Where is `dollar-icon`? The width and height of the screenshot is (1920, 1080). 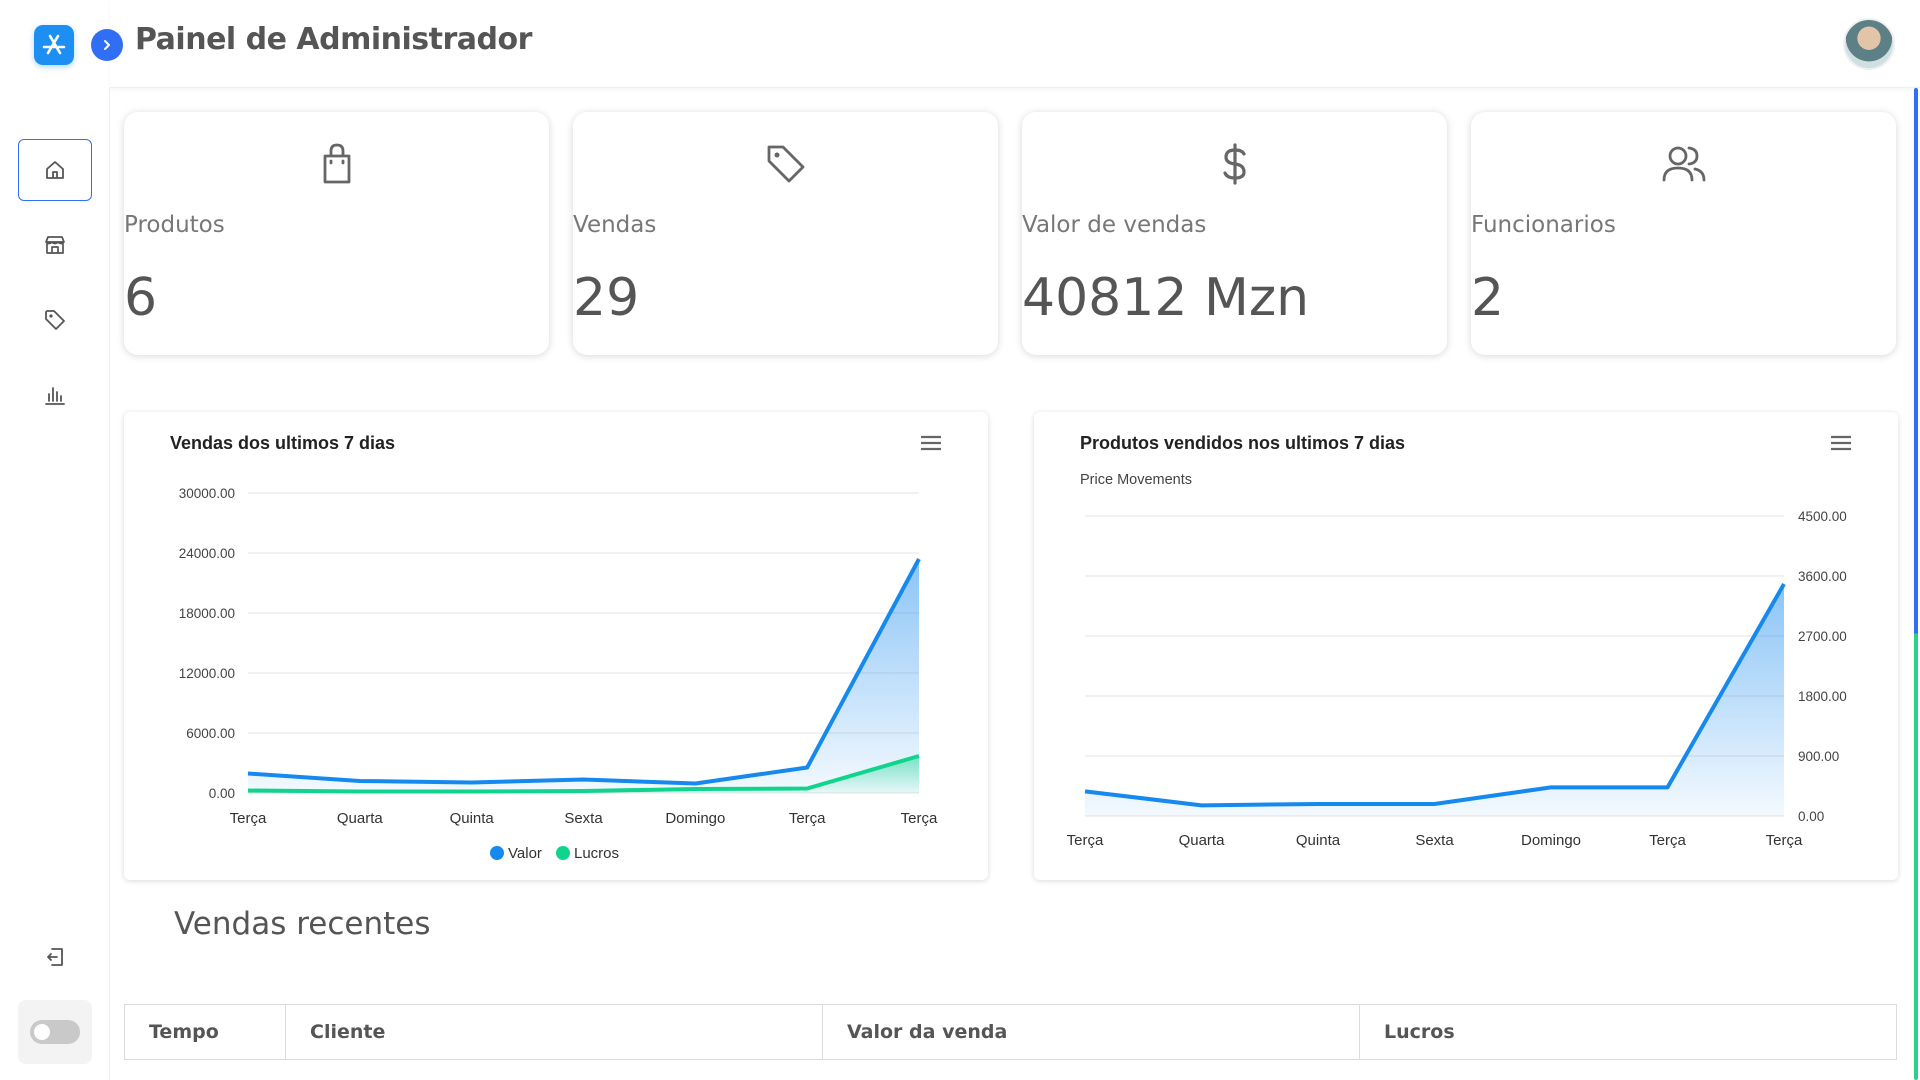 dollar-icon is located at coordinates (1234, 165).